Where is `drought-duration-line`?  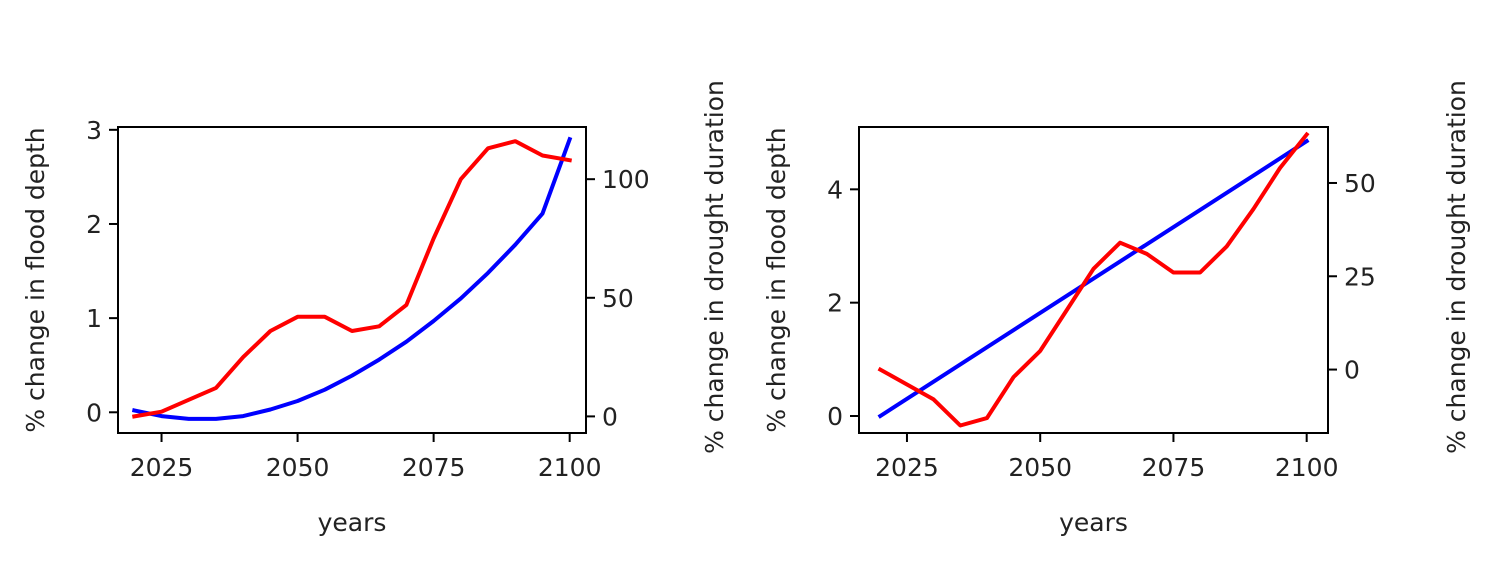
drought-duration-line is located at coordinates (352, 279).